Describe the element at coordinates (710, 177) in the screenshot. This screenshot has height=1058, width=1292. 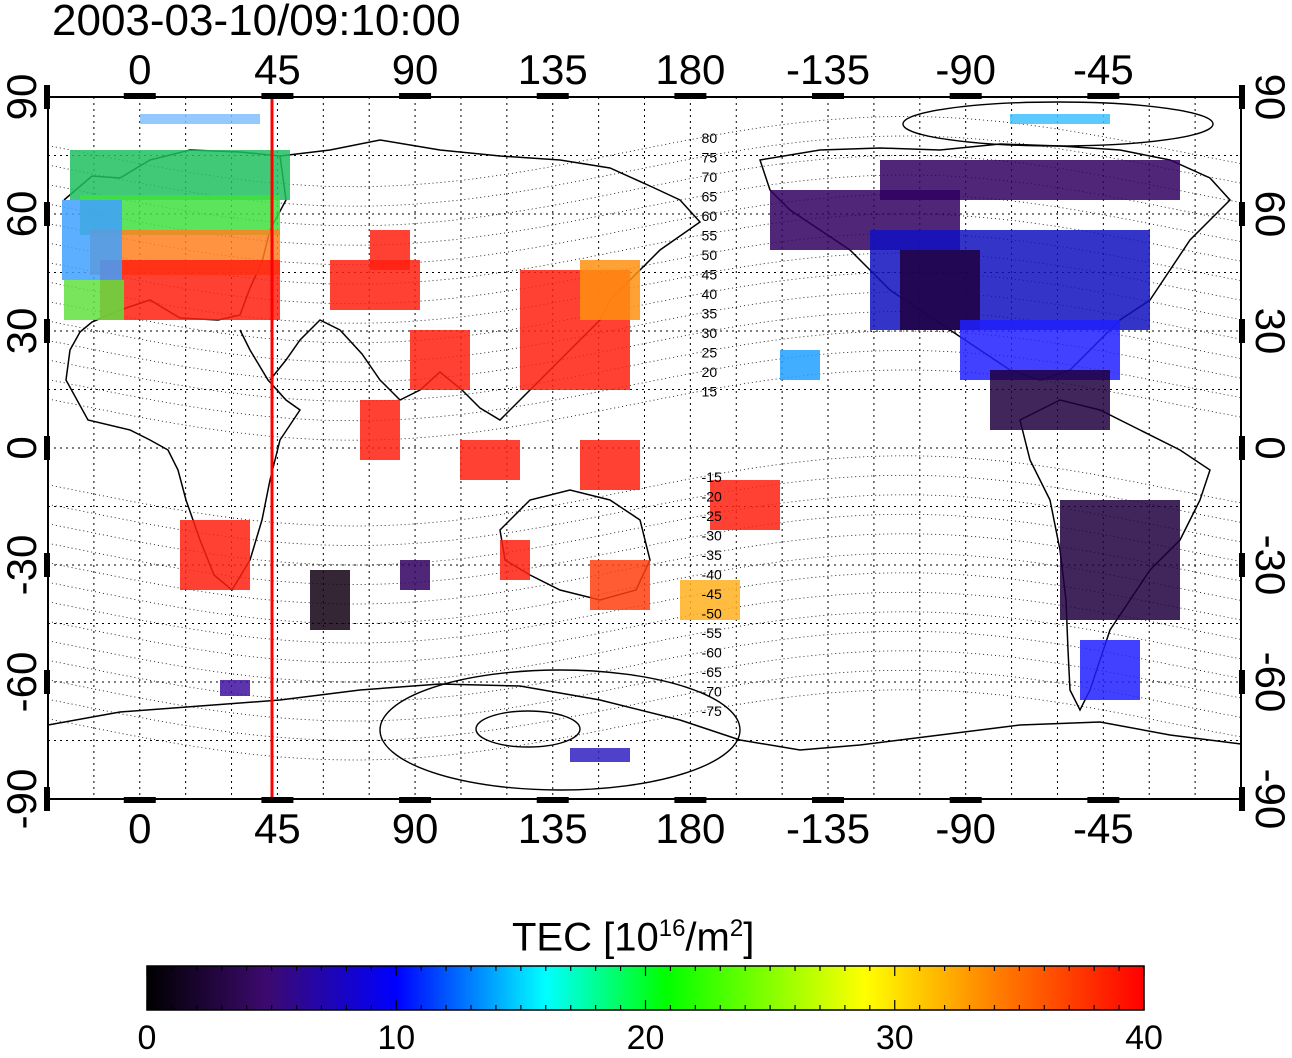
I see `contour-label: 70` at that location.